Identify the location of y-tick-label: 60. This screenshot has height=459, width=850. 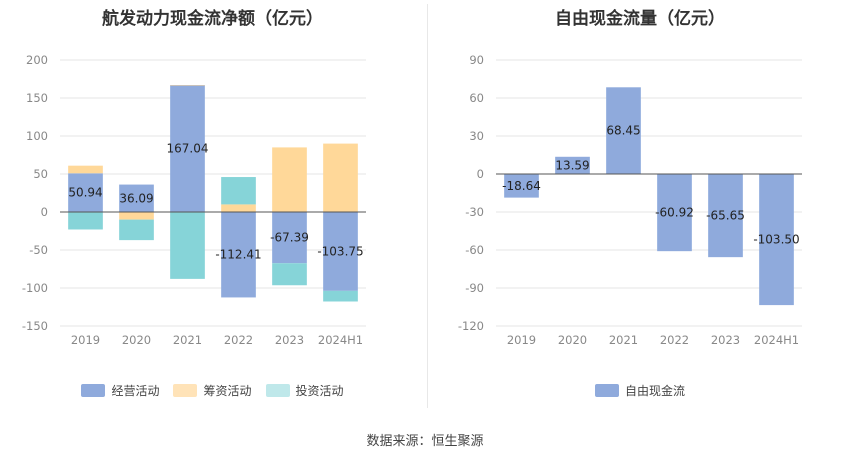
(476, 98).